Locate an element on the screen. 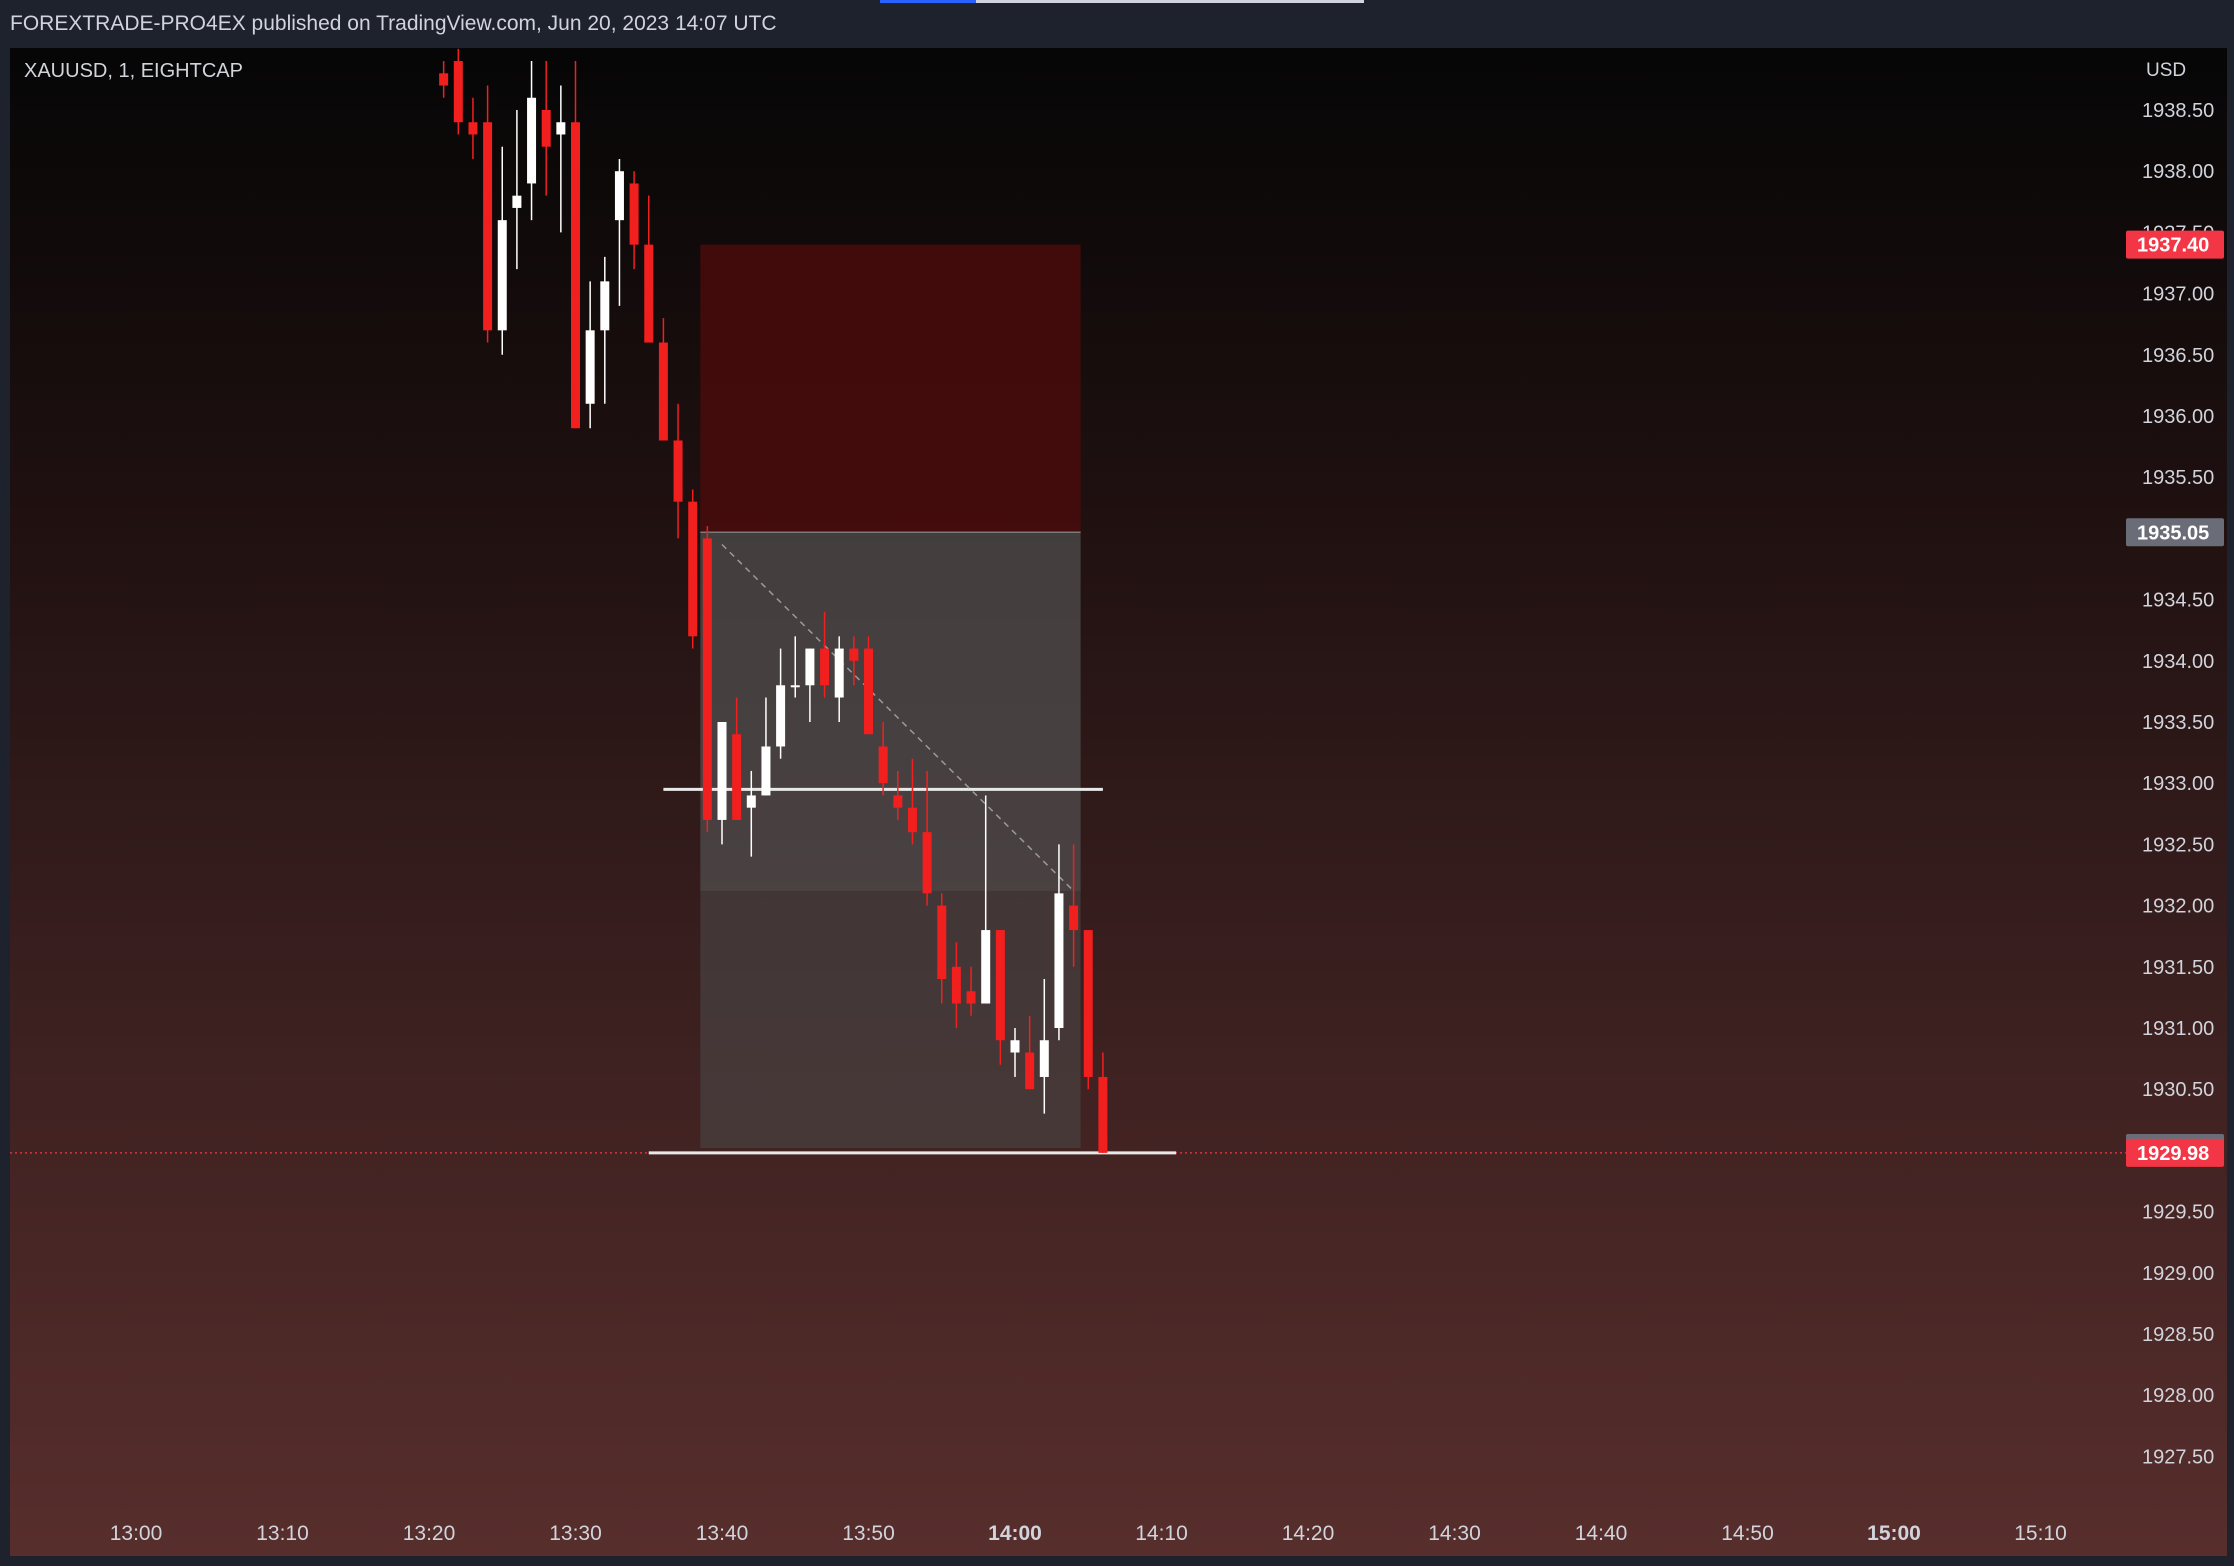 The height and width of the screenshot is (1566, 2234). y-tick-label: 1934.00 is located at coordinates (2178, 662).